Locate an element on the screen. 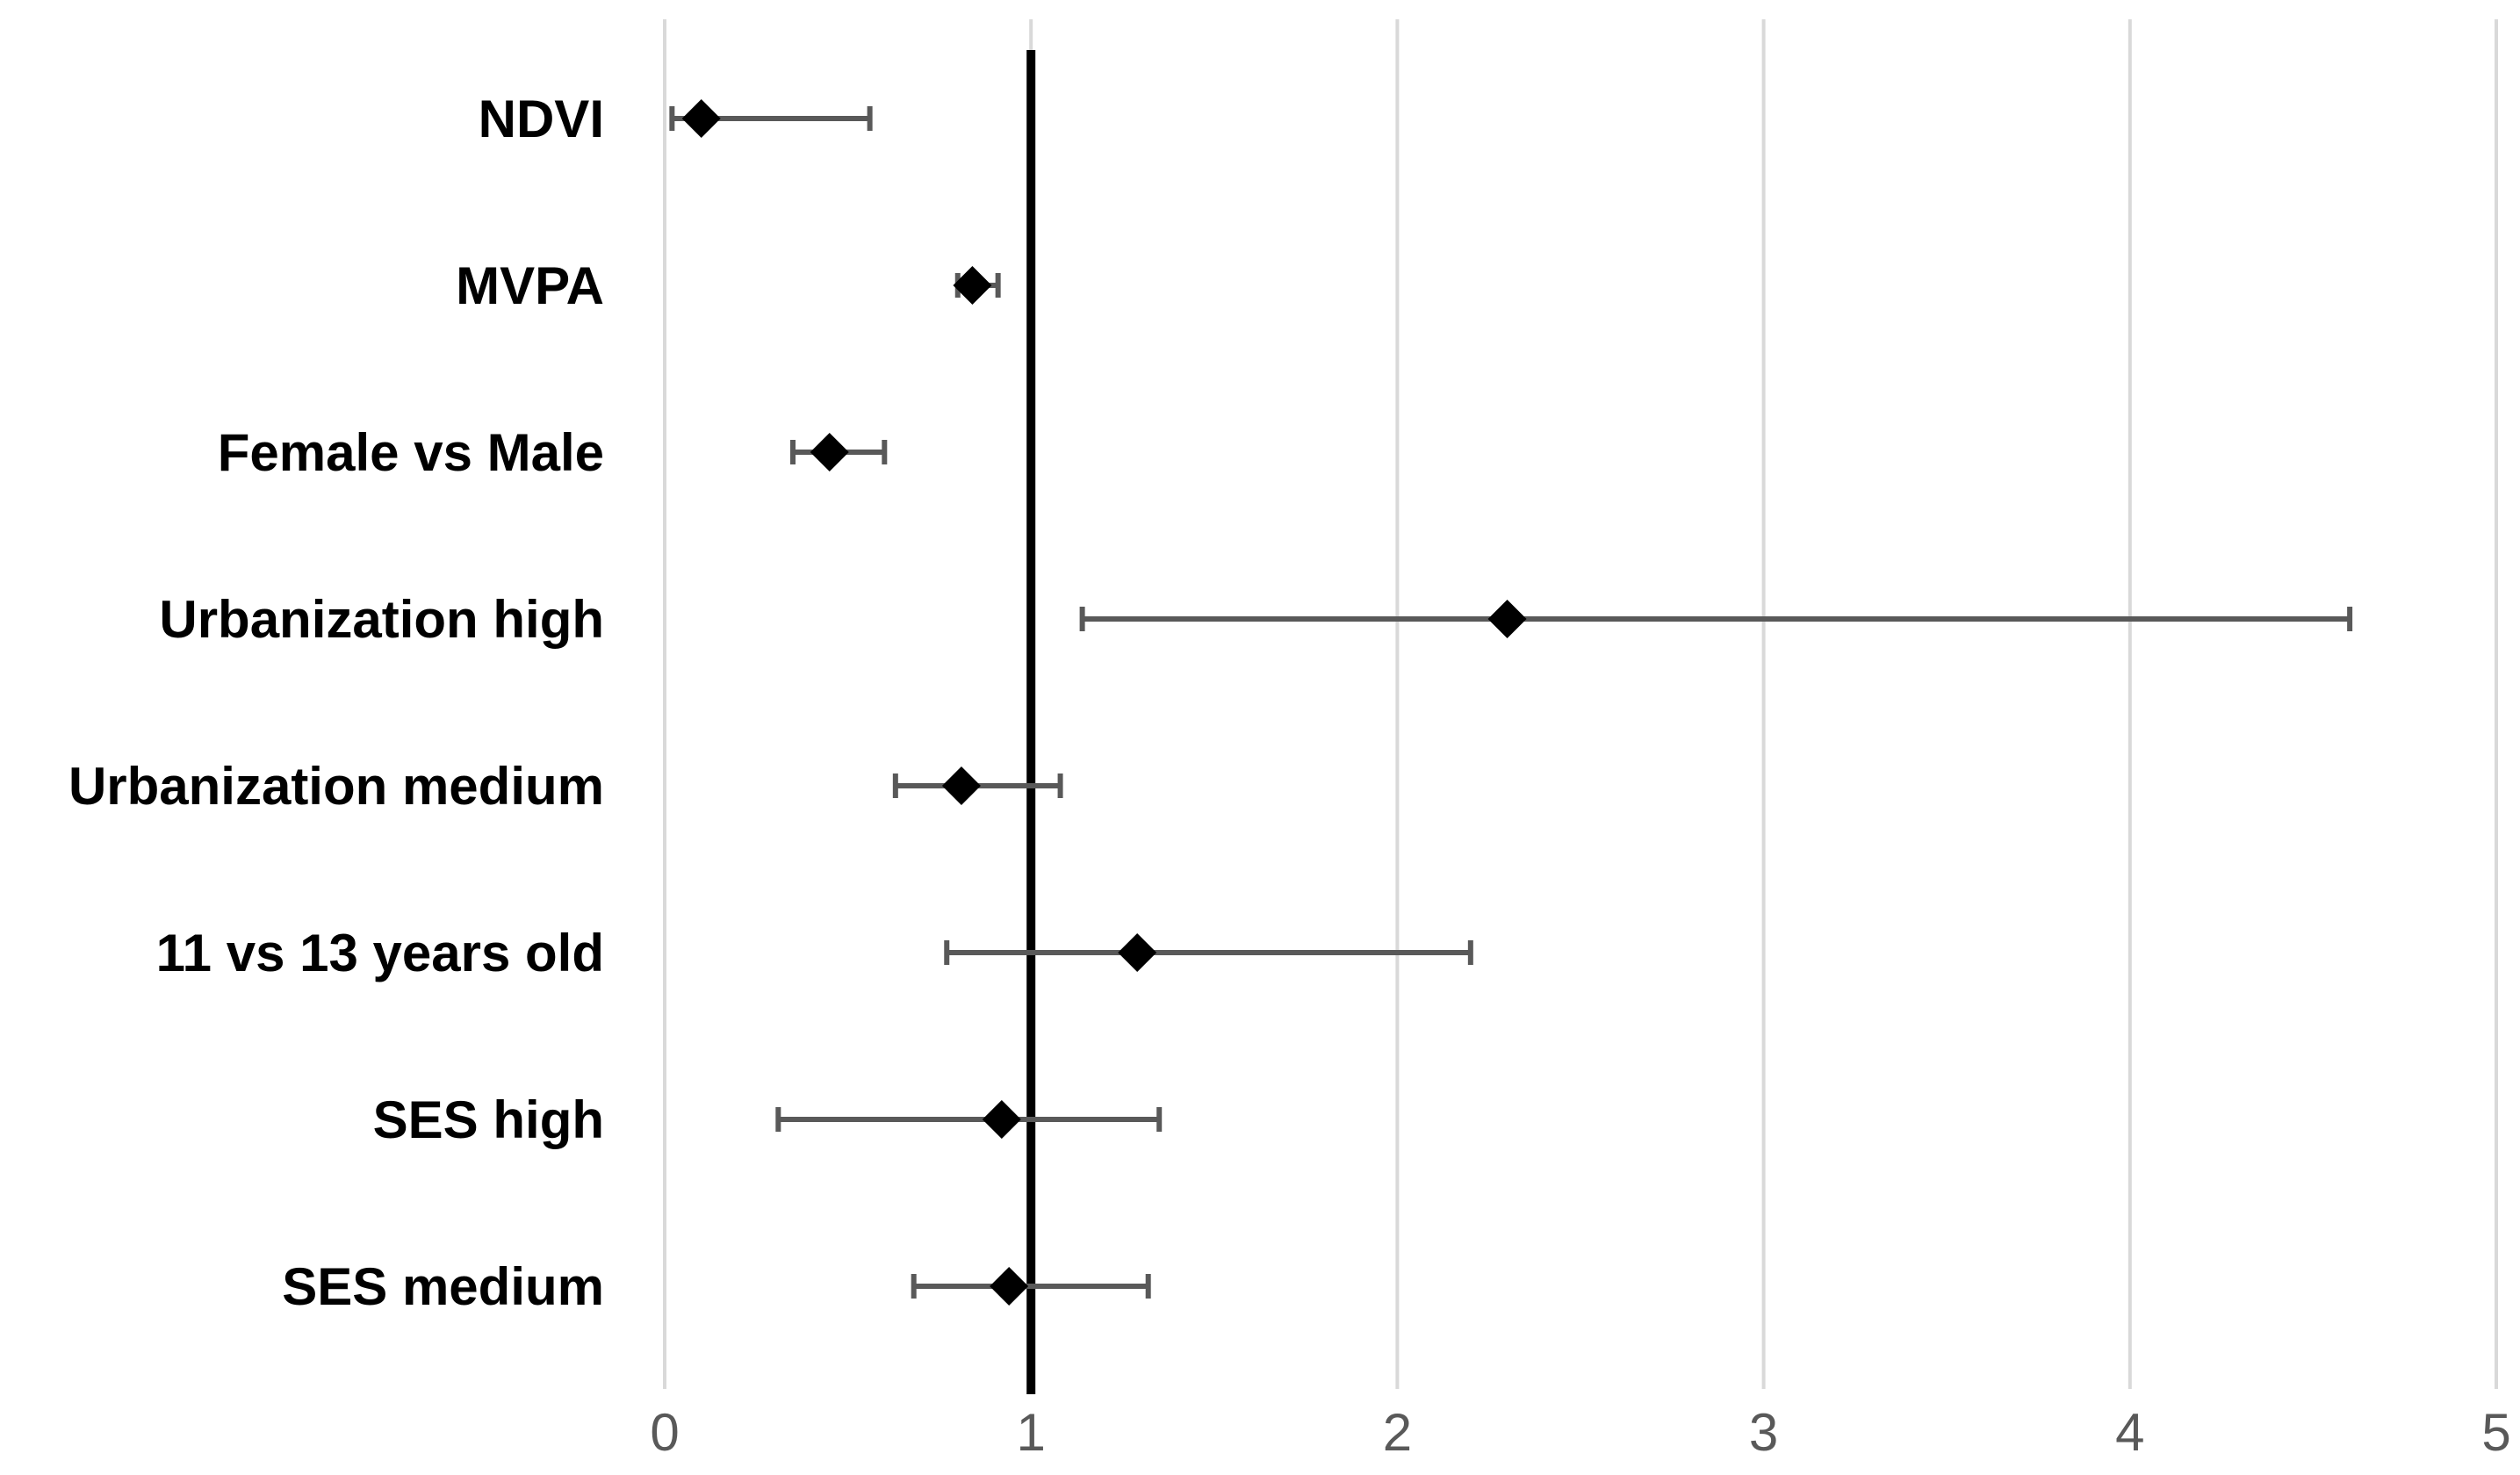  estimate-marker-mvpa is located at coordinates (972, 285).